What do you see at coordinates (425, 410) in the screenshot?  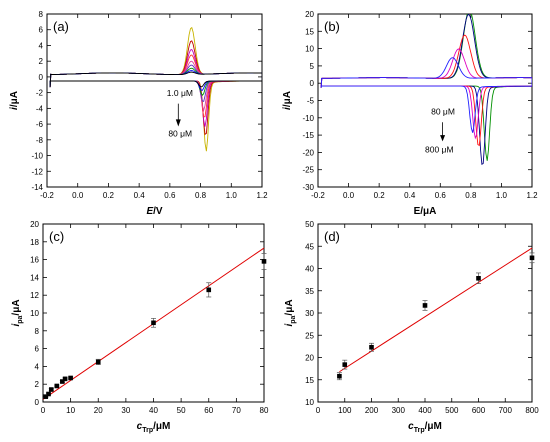 I see `x-tick-label: 400` at bounding box center [425, 410].